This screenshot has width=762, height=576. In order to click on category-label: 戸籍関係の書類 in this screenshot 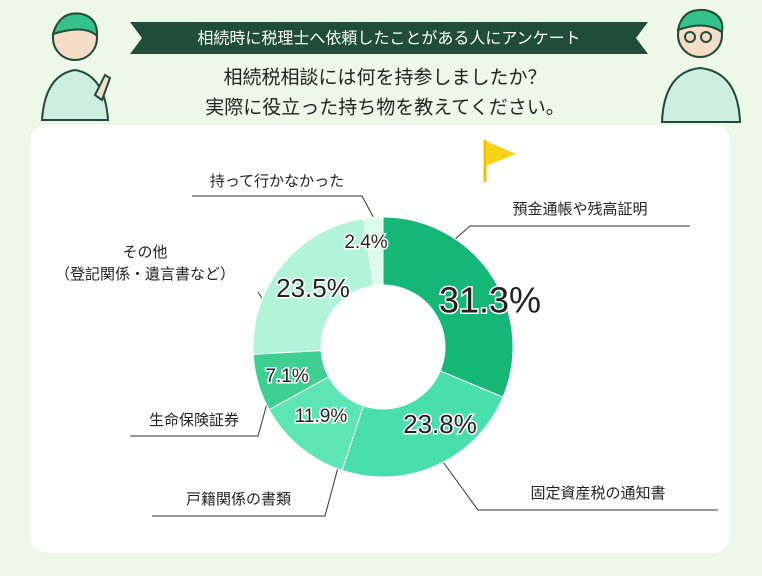, I will do `click(238, 499)`.